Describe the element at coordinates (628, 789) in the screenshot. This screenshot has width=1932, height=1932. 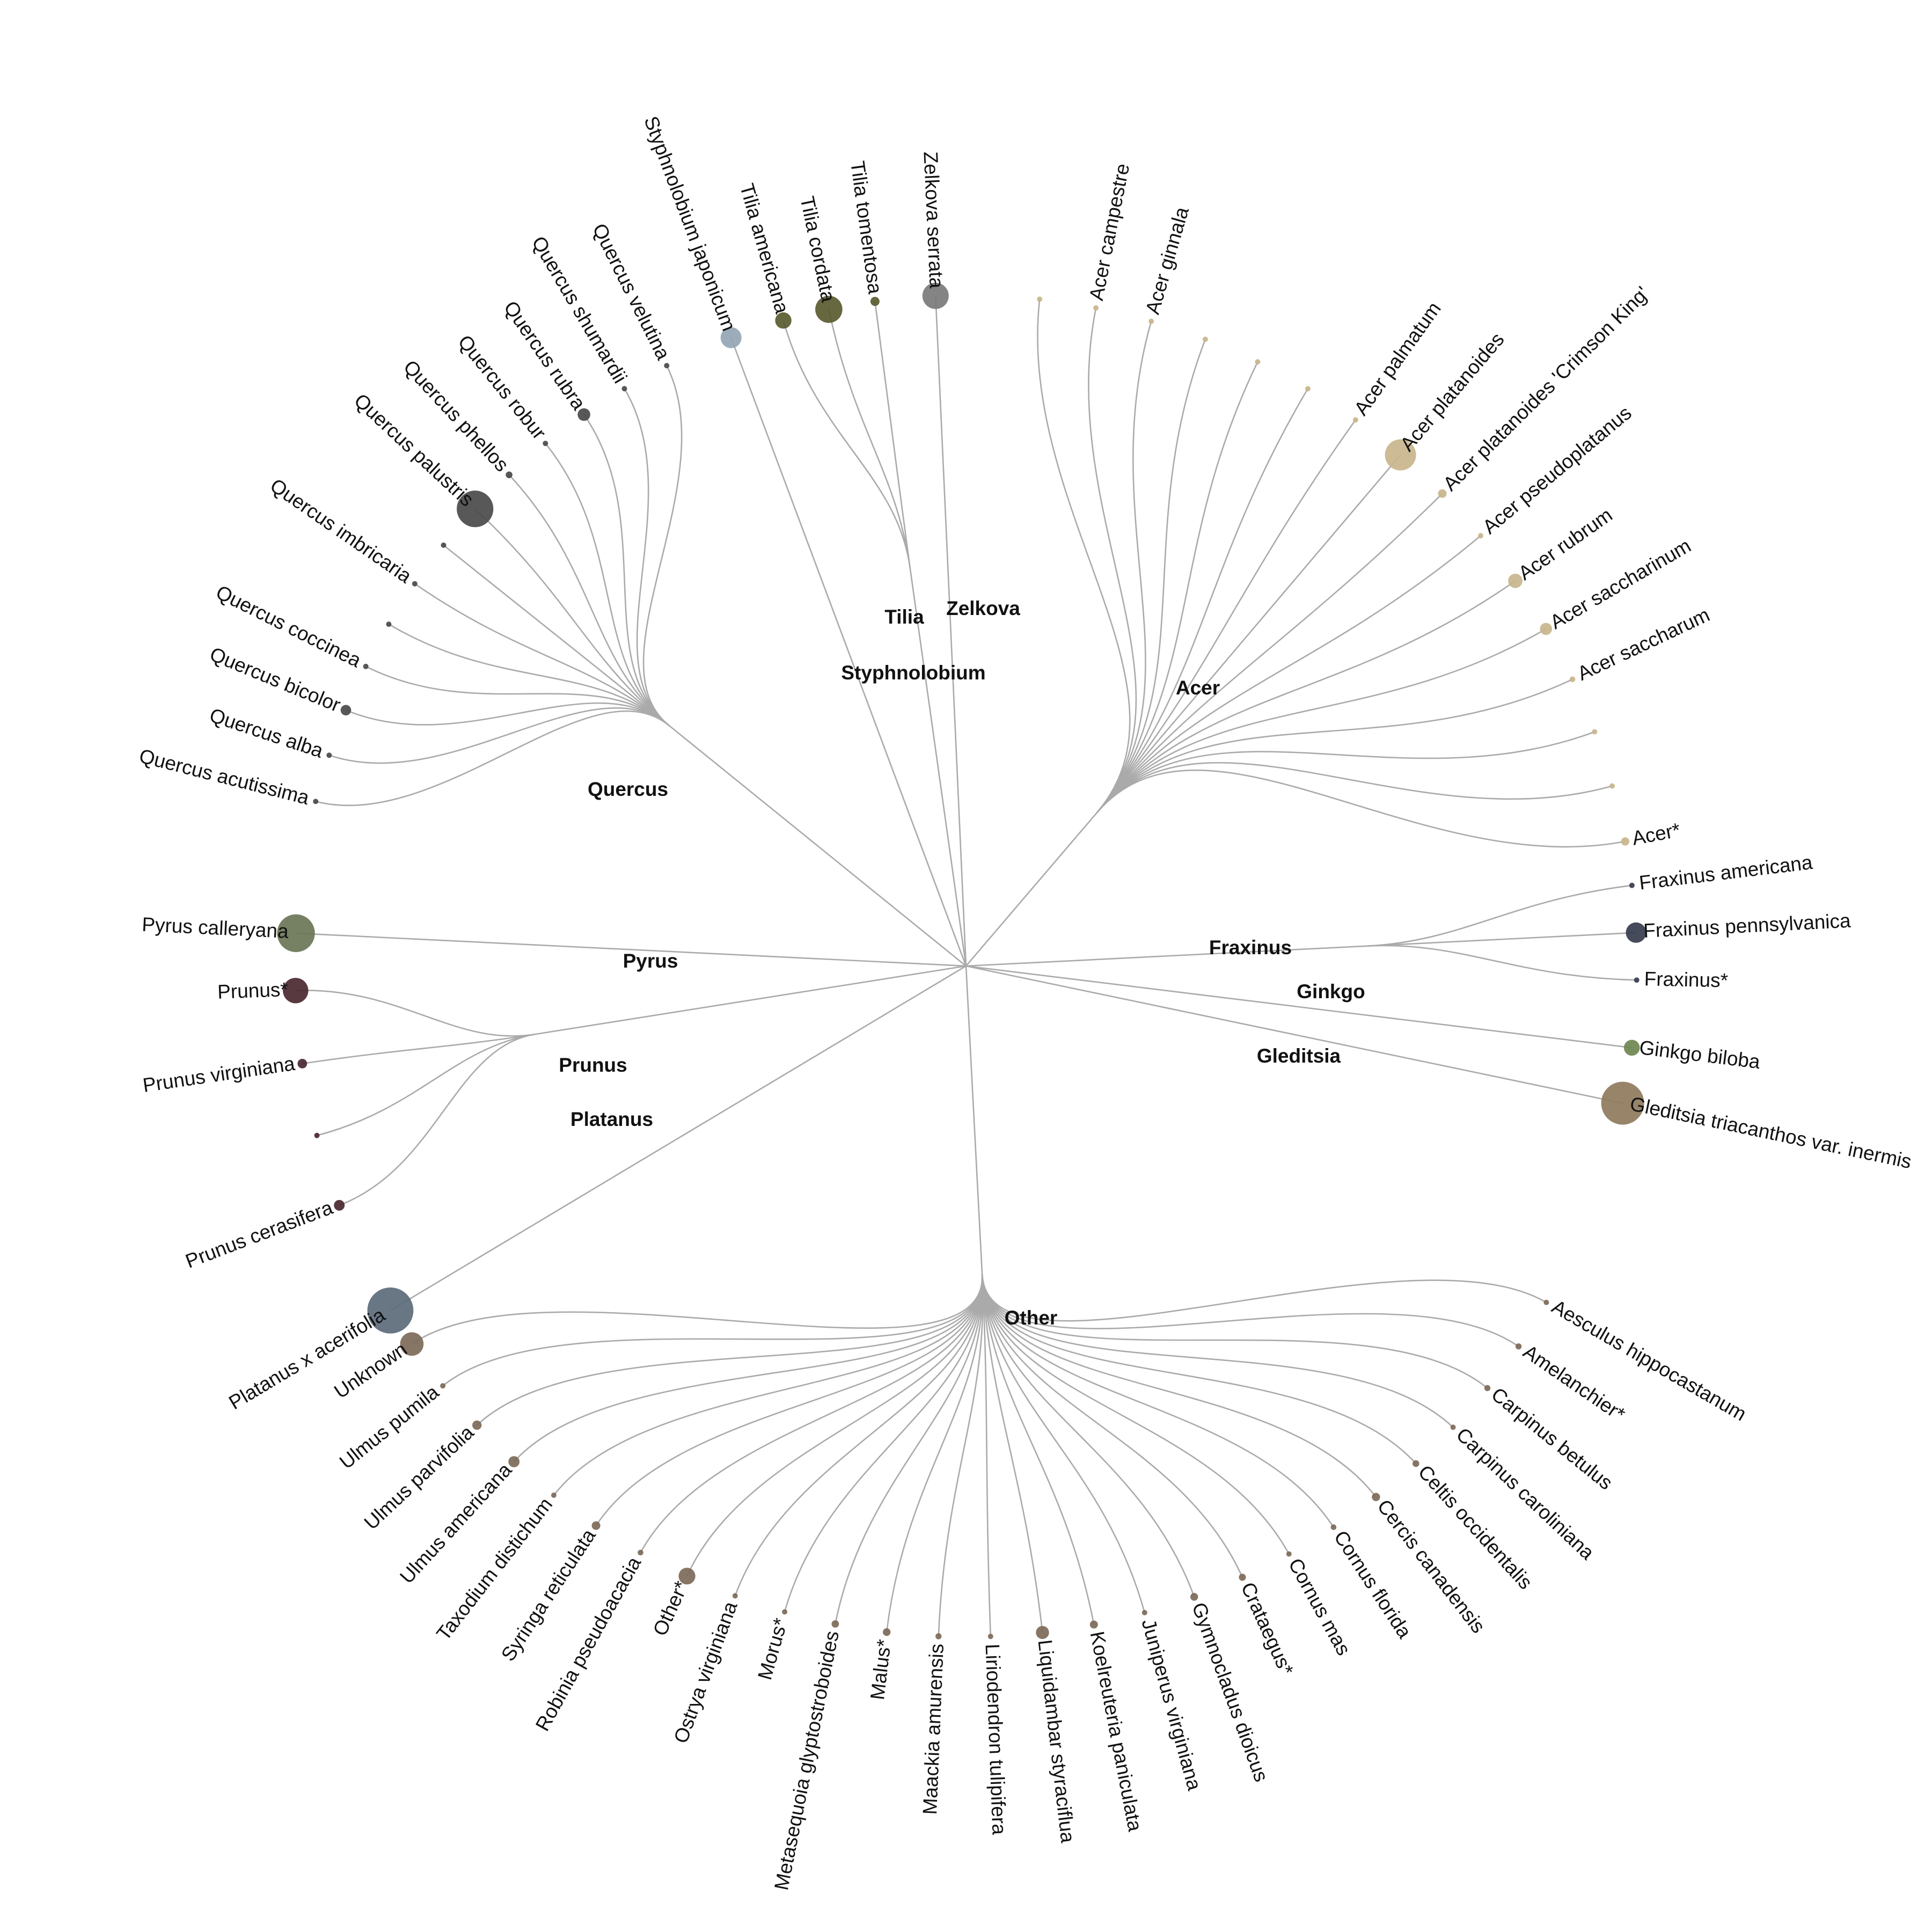
I see `genus-label-quercus: Quercus` at that location.